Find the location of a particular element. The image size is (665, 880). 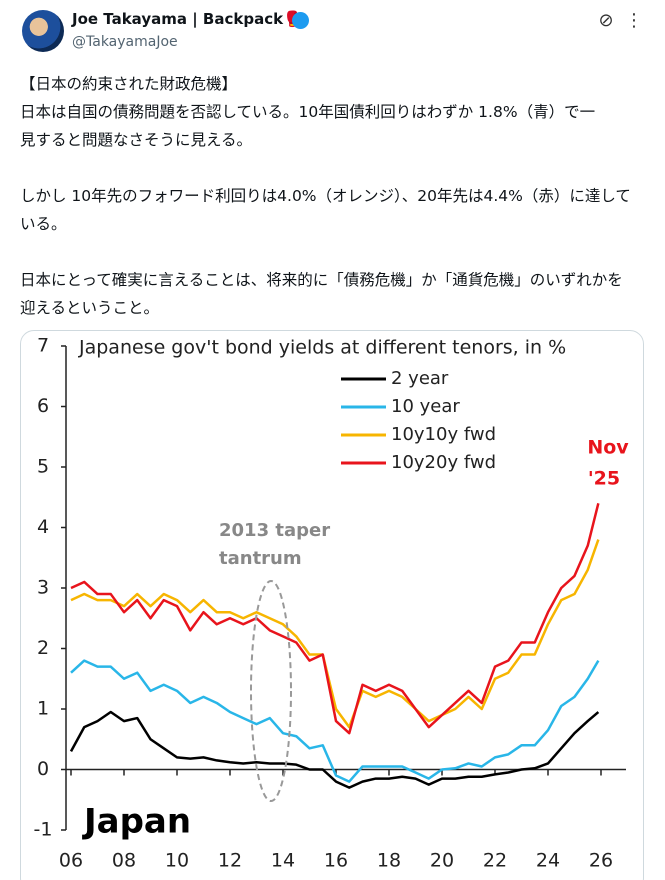

y-tick-label: 7 is located at coordinates (43, 346).